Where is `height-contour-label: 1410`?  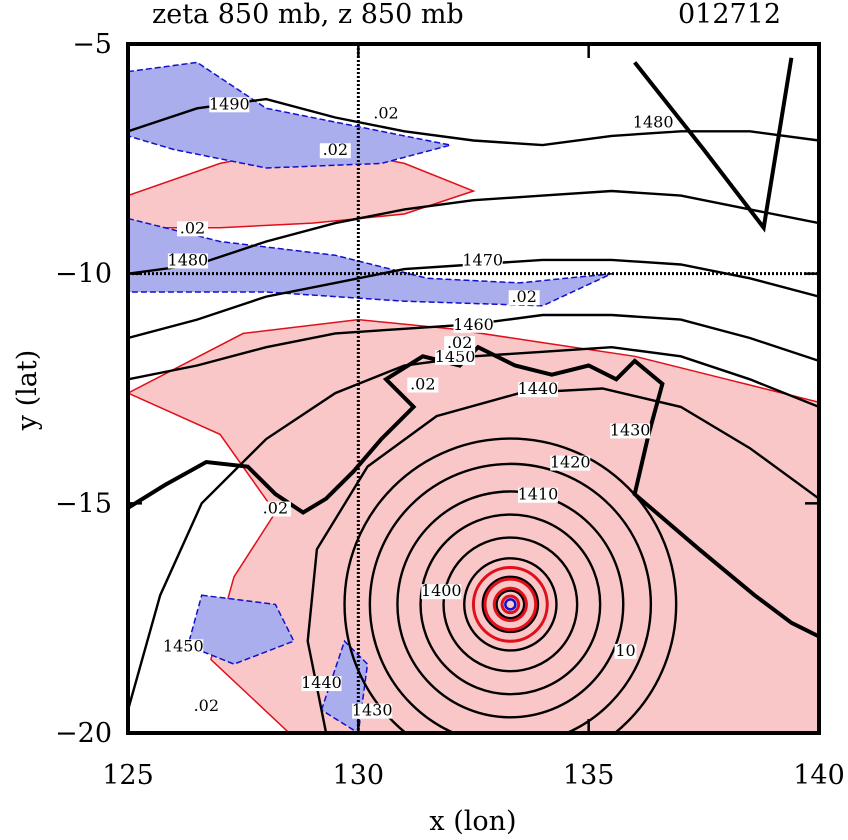
height-contour-label: 1410 is located at coordinates (538, 494).